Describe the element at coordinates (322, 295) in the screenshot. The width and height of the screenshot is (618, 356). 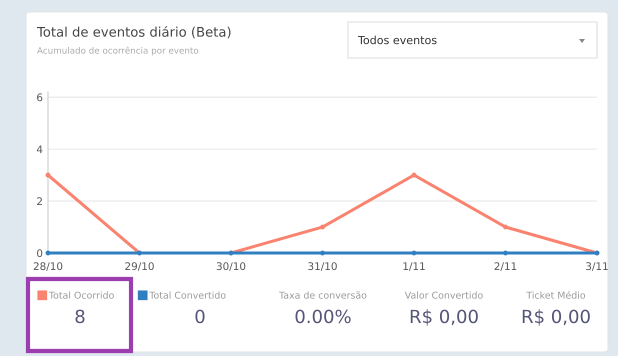
I see `text: Taxa de conversão` at that location.